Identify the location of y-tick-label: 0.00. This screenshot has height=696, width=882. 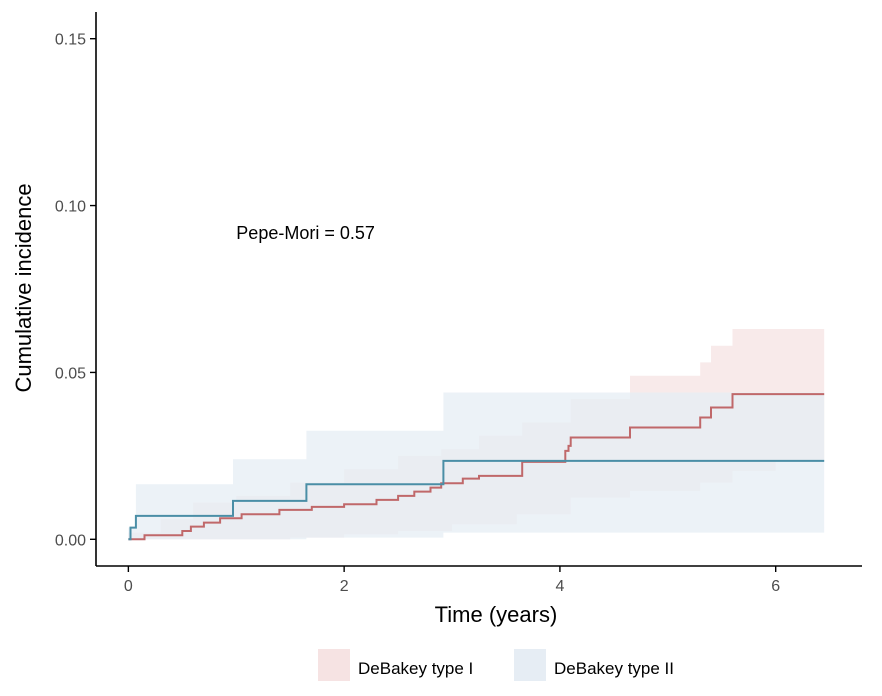
(70, 540).